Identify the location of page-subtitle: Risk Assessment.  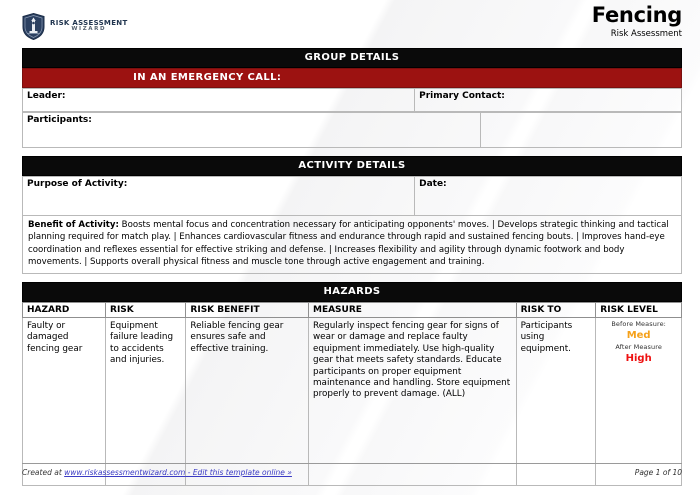
(646, 34).